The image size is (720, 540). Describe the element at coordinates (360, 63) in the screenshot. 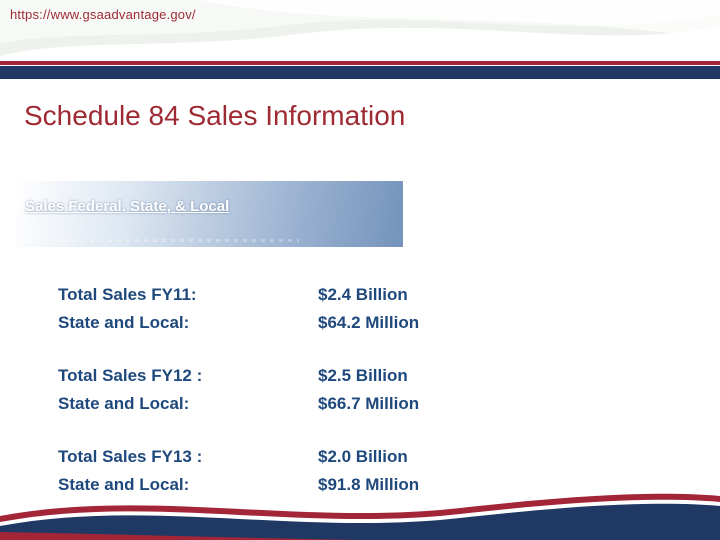

I see `divider-red-stripe` at that location.